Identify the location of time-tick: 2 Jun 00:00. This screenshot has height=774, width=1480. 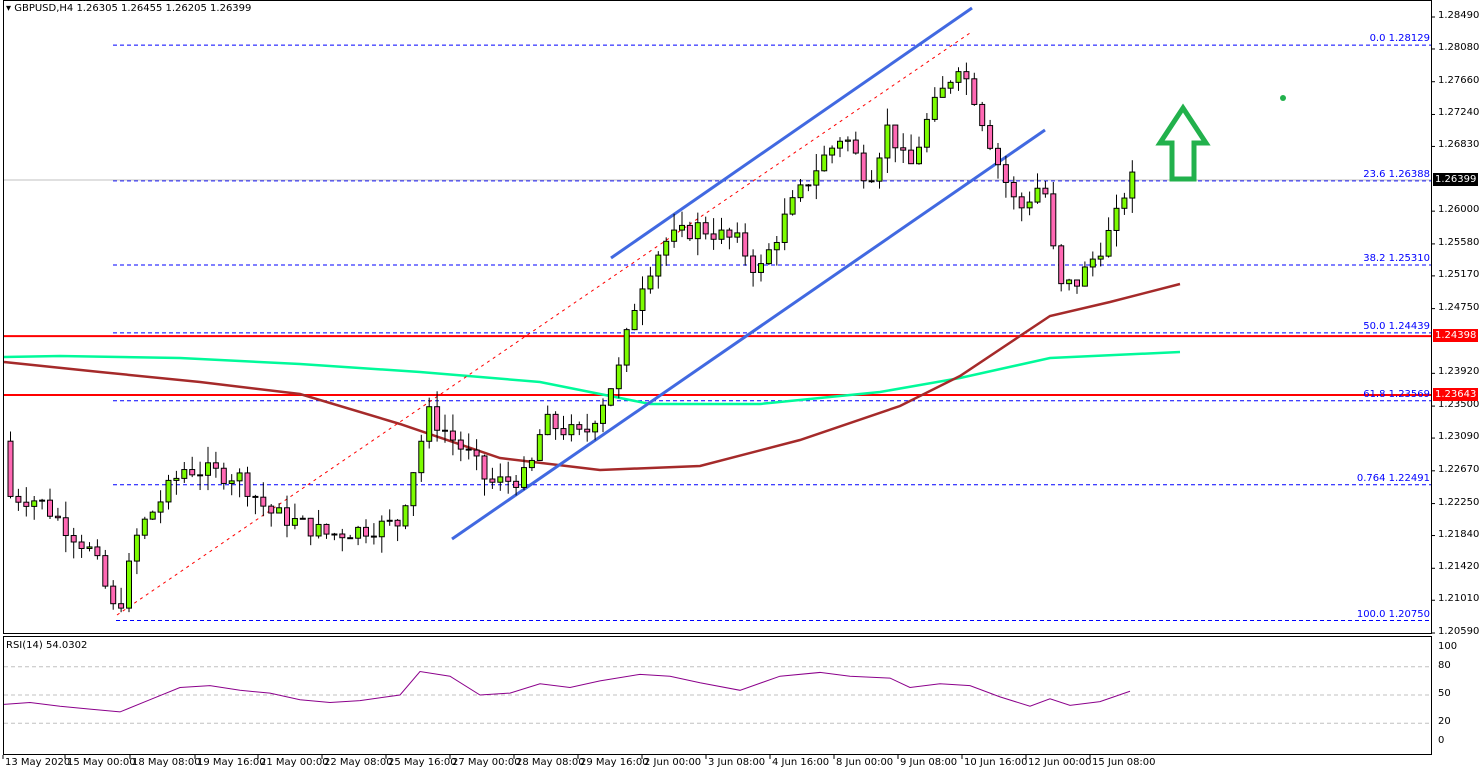
(673, 762).